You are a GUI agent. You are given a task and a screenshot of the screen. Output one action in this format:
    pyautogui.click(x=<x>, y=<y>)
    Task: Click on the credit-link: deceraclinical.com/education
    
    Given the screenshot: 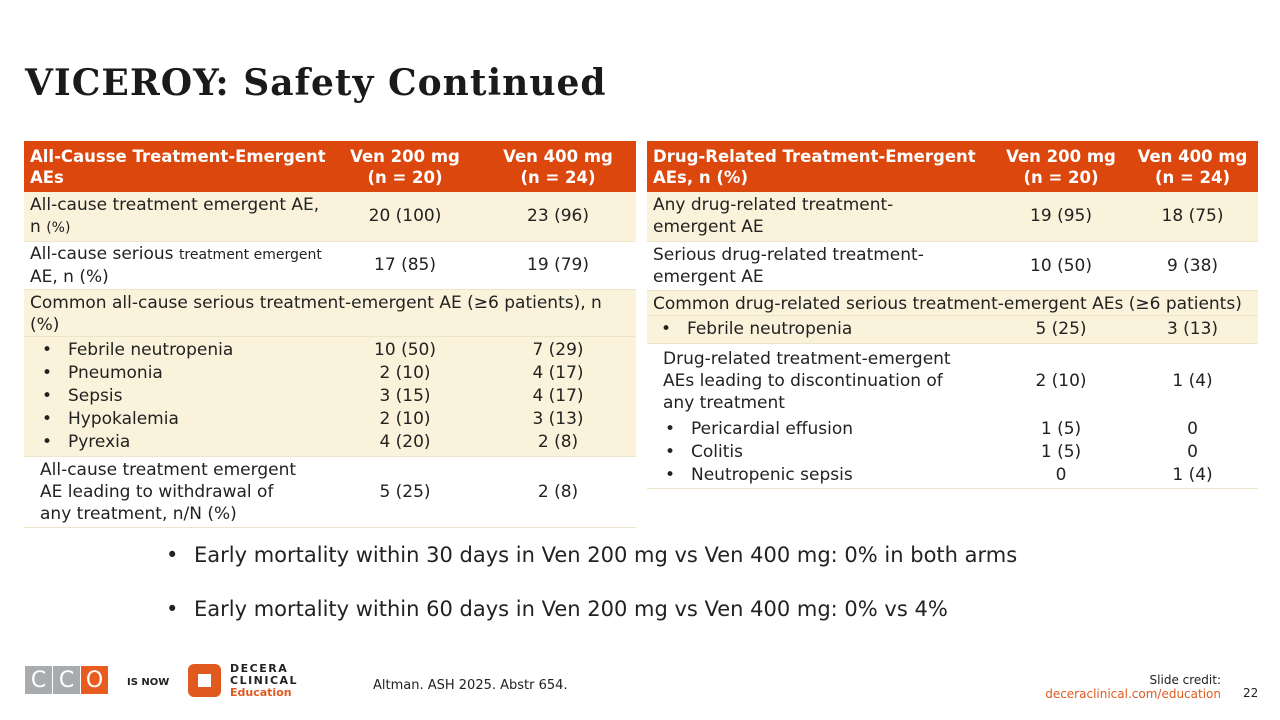 What is the action you would take?
    pyautogui.click(x=1133, y=694)
    